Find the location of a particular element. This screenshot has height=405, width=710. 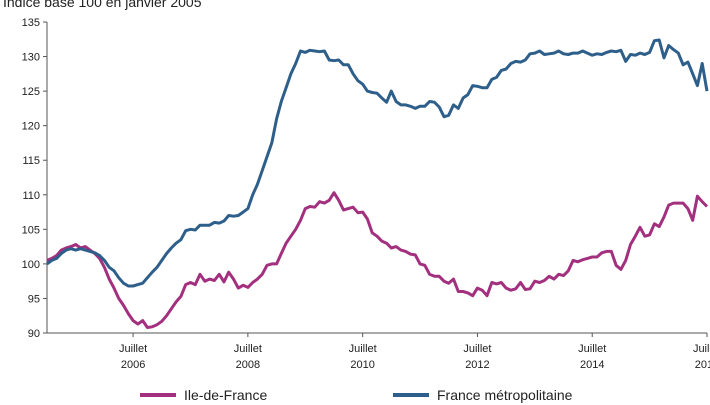

y-tick-label: 100 is located at coordinates (31, 265).